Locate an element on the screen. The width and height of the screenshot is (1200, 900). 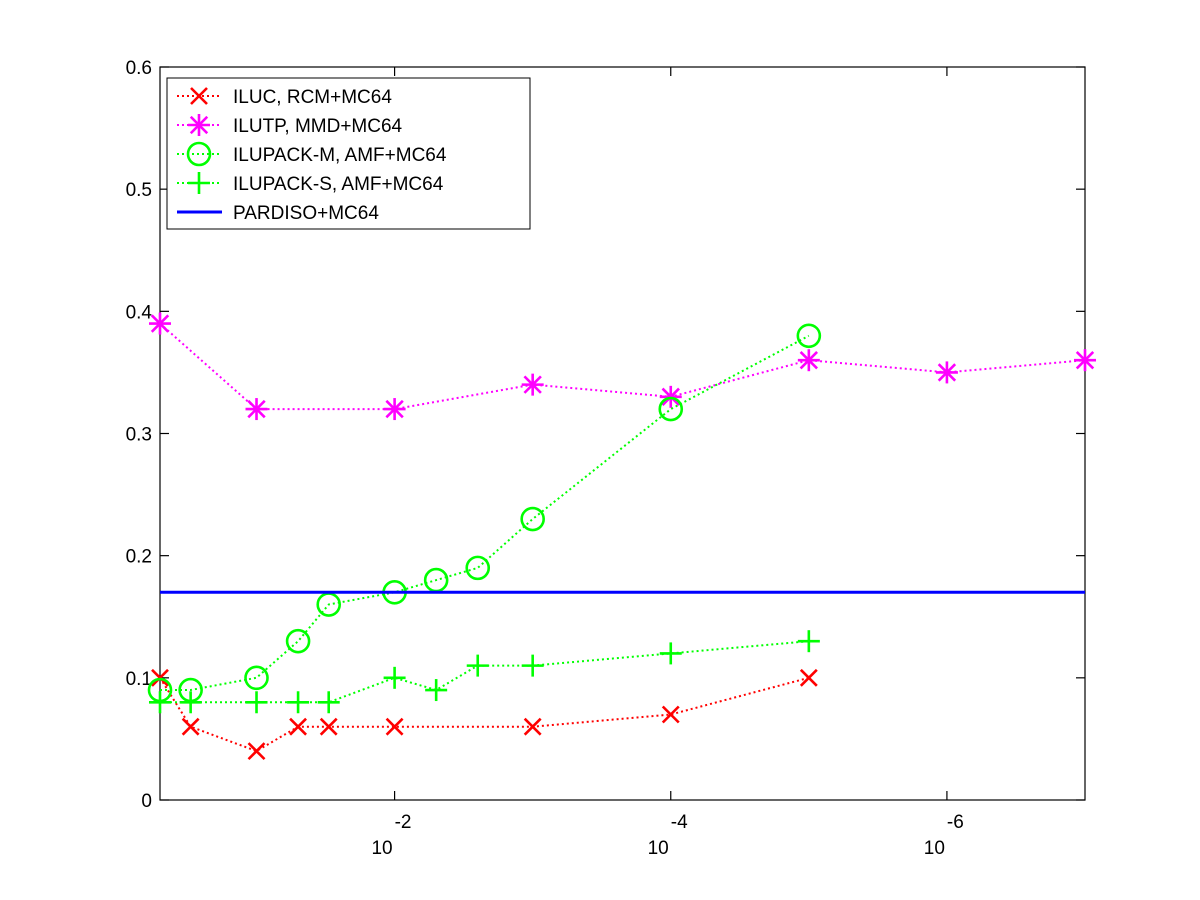
legend-entry: PARDISO+MC64 is located at coordinates (278, 213).